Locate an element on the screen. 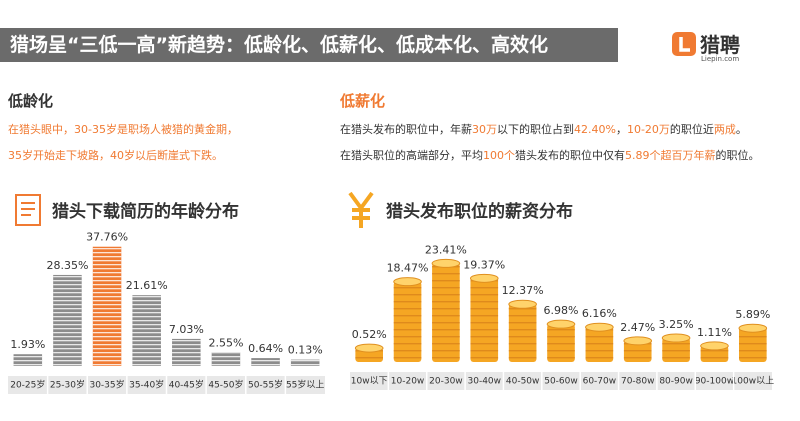  x-tick-label: 50-60w is located at coordinates (561, 382).